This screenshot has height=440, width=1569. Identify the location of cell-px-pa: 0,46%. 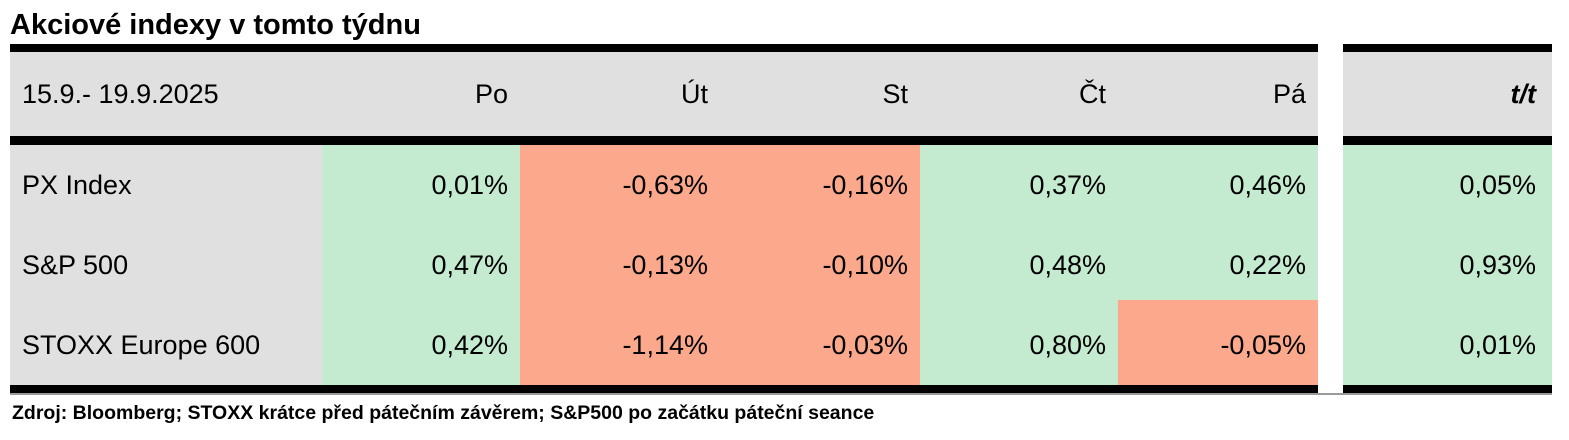
(1218, 185).